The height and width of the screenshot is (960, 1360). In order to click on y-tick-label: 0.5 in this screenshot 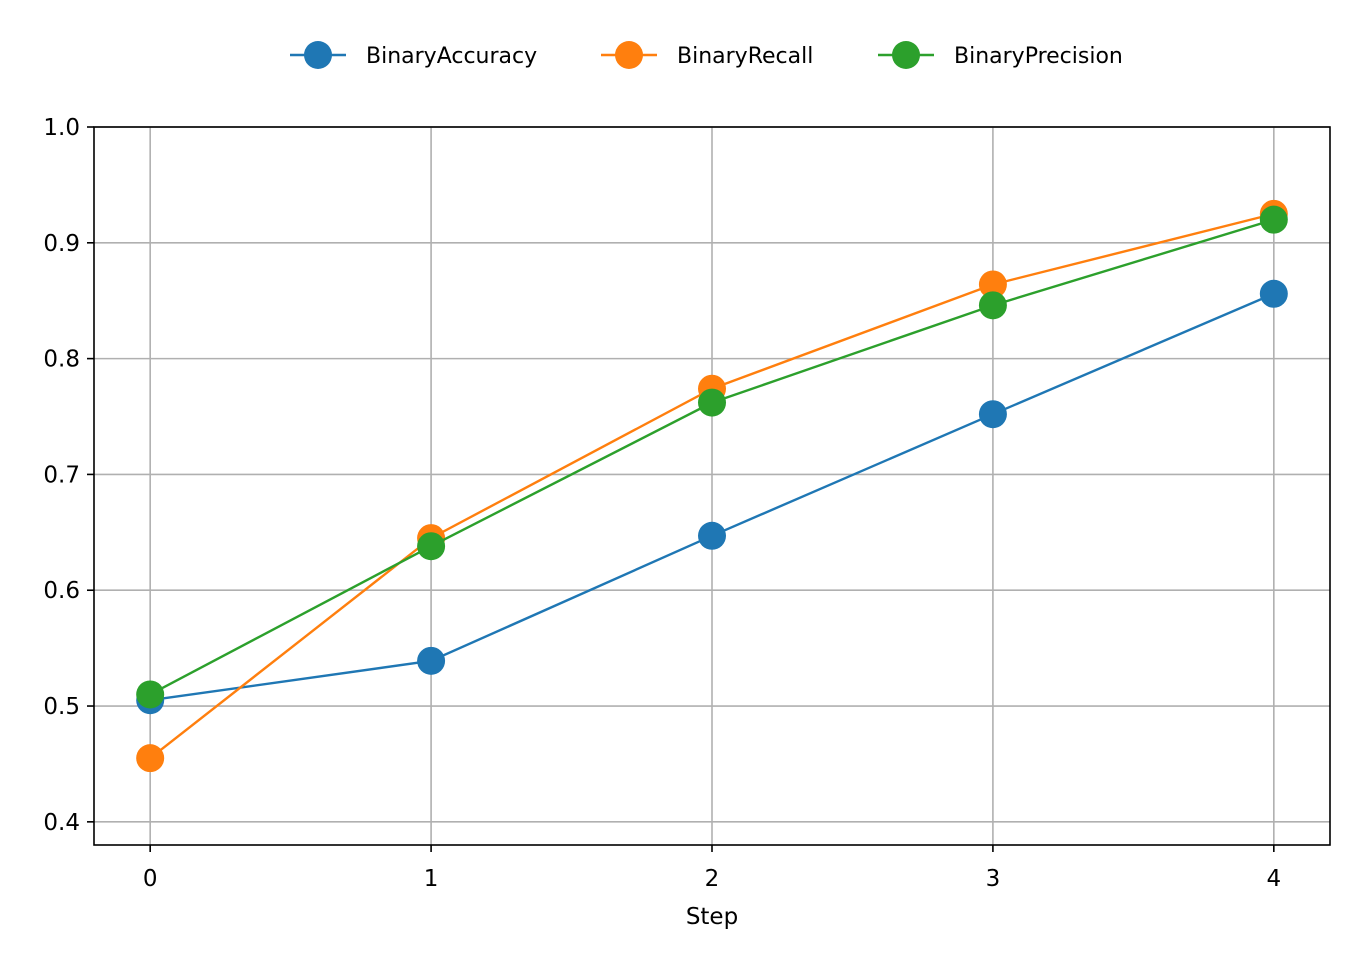, I will do `click(61, 707)`.